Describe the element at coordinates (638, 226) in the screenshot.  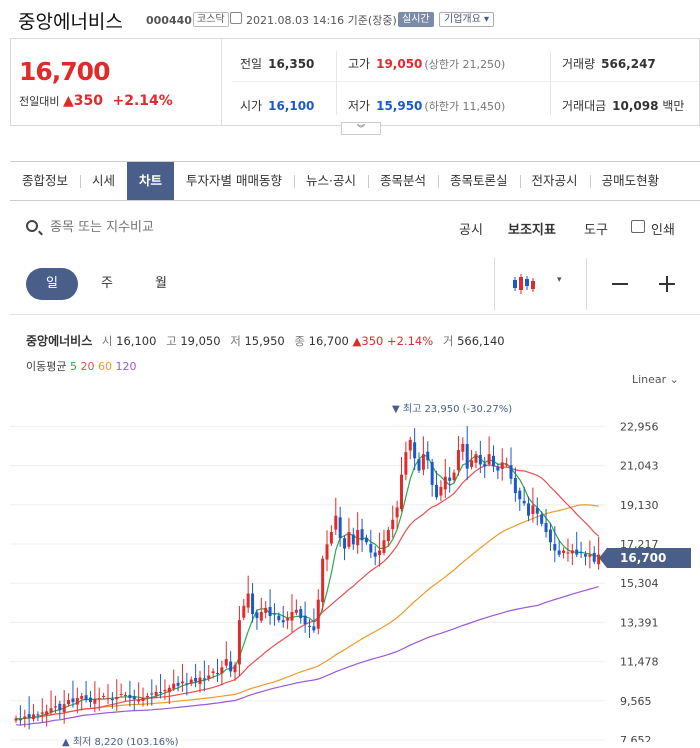
I see `print-icon` at that location.